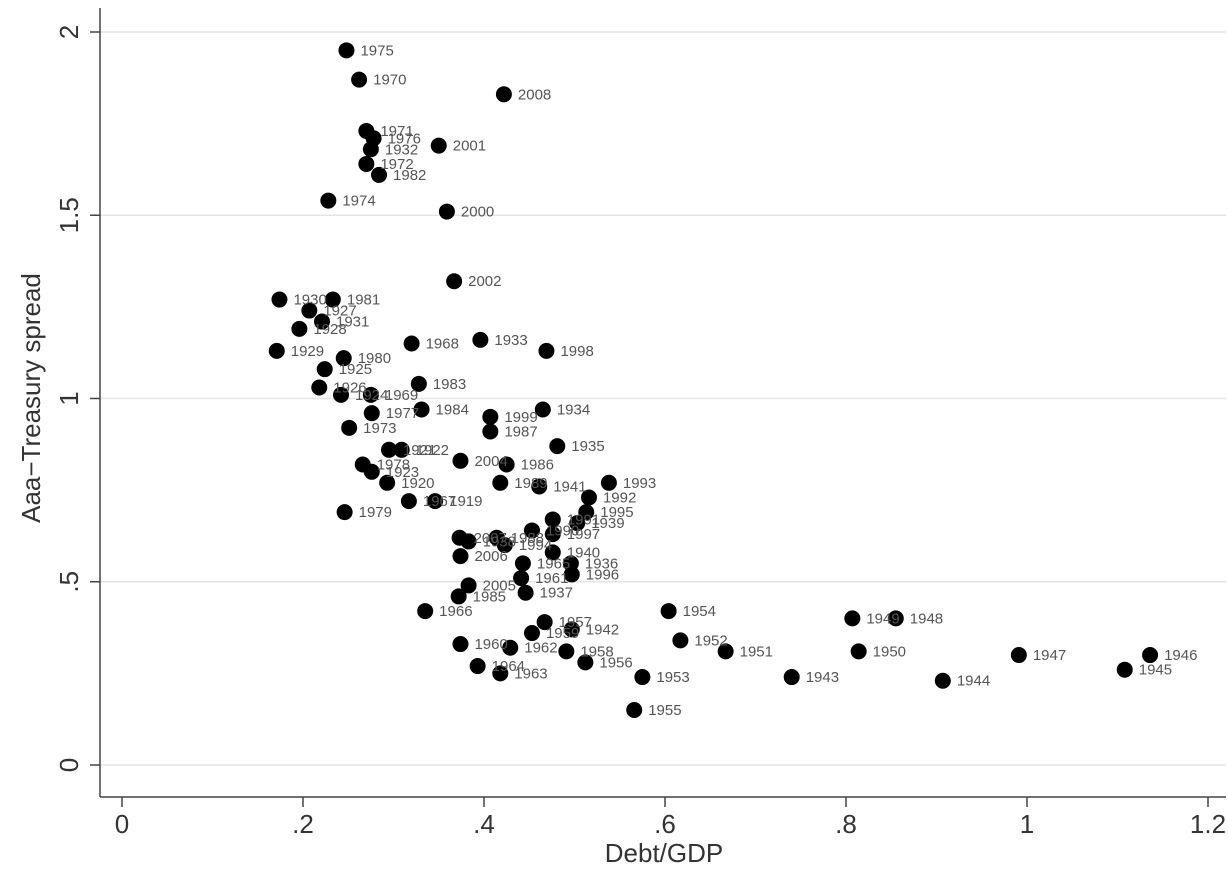  What do you see at coordinates (499, 585) in the screenshot?
I see `point-label-2005: 2005` at bounding box center [499, 585].